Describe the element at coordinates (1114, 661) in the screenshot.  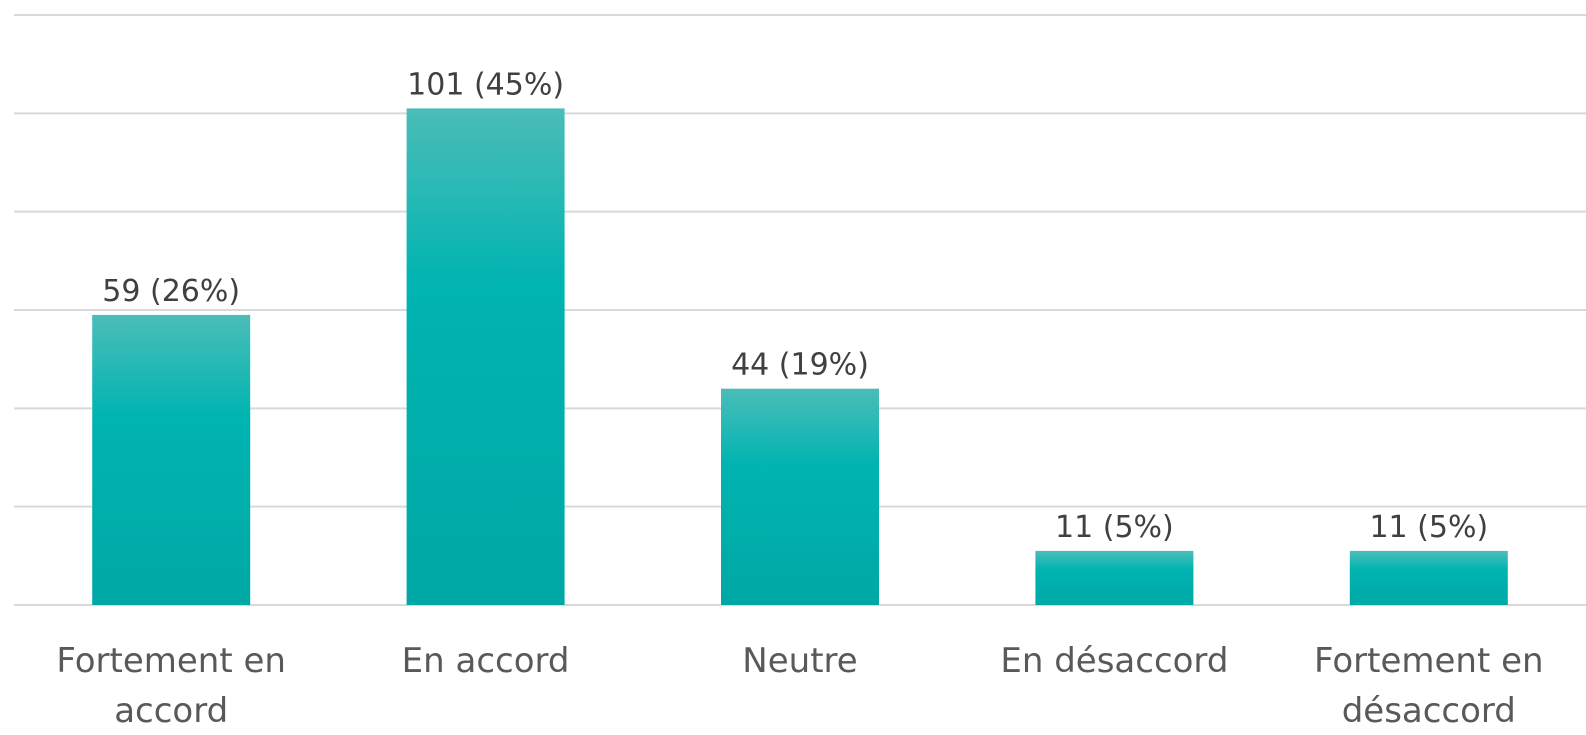
I see `x-tick-label: En désaccord` at that location.